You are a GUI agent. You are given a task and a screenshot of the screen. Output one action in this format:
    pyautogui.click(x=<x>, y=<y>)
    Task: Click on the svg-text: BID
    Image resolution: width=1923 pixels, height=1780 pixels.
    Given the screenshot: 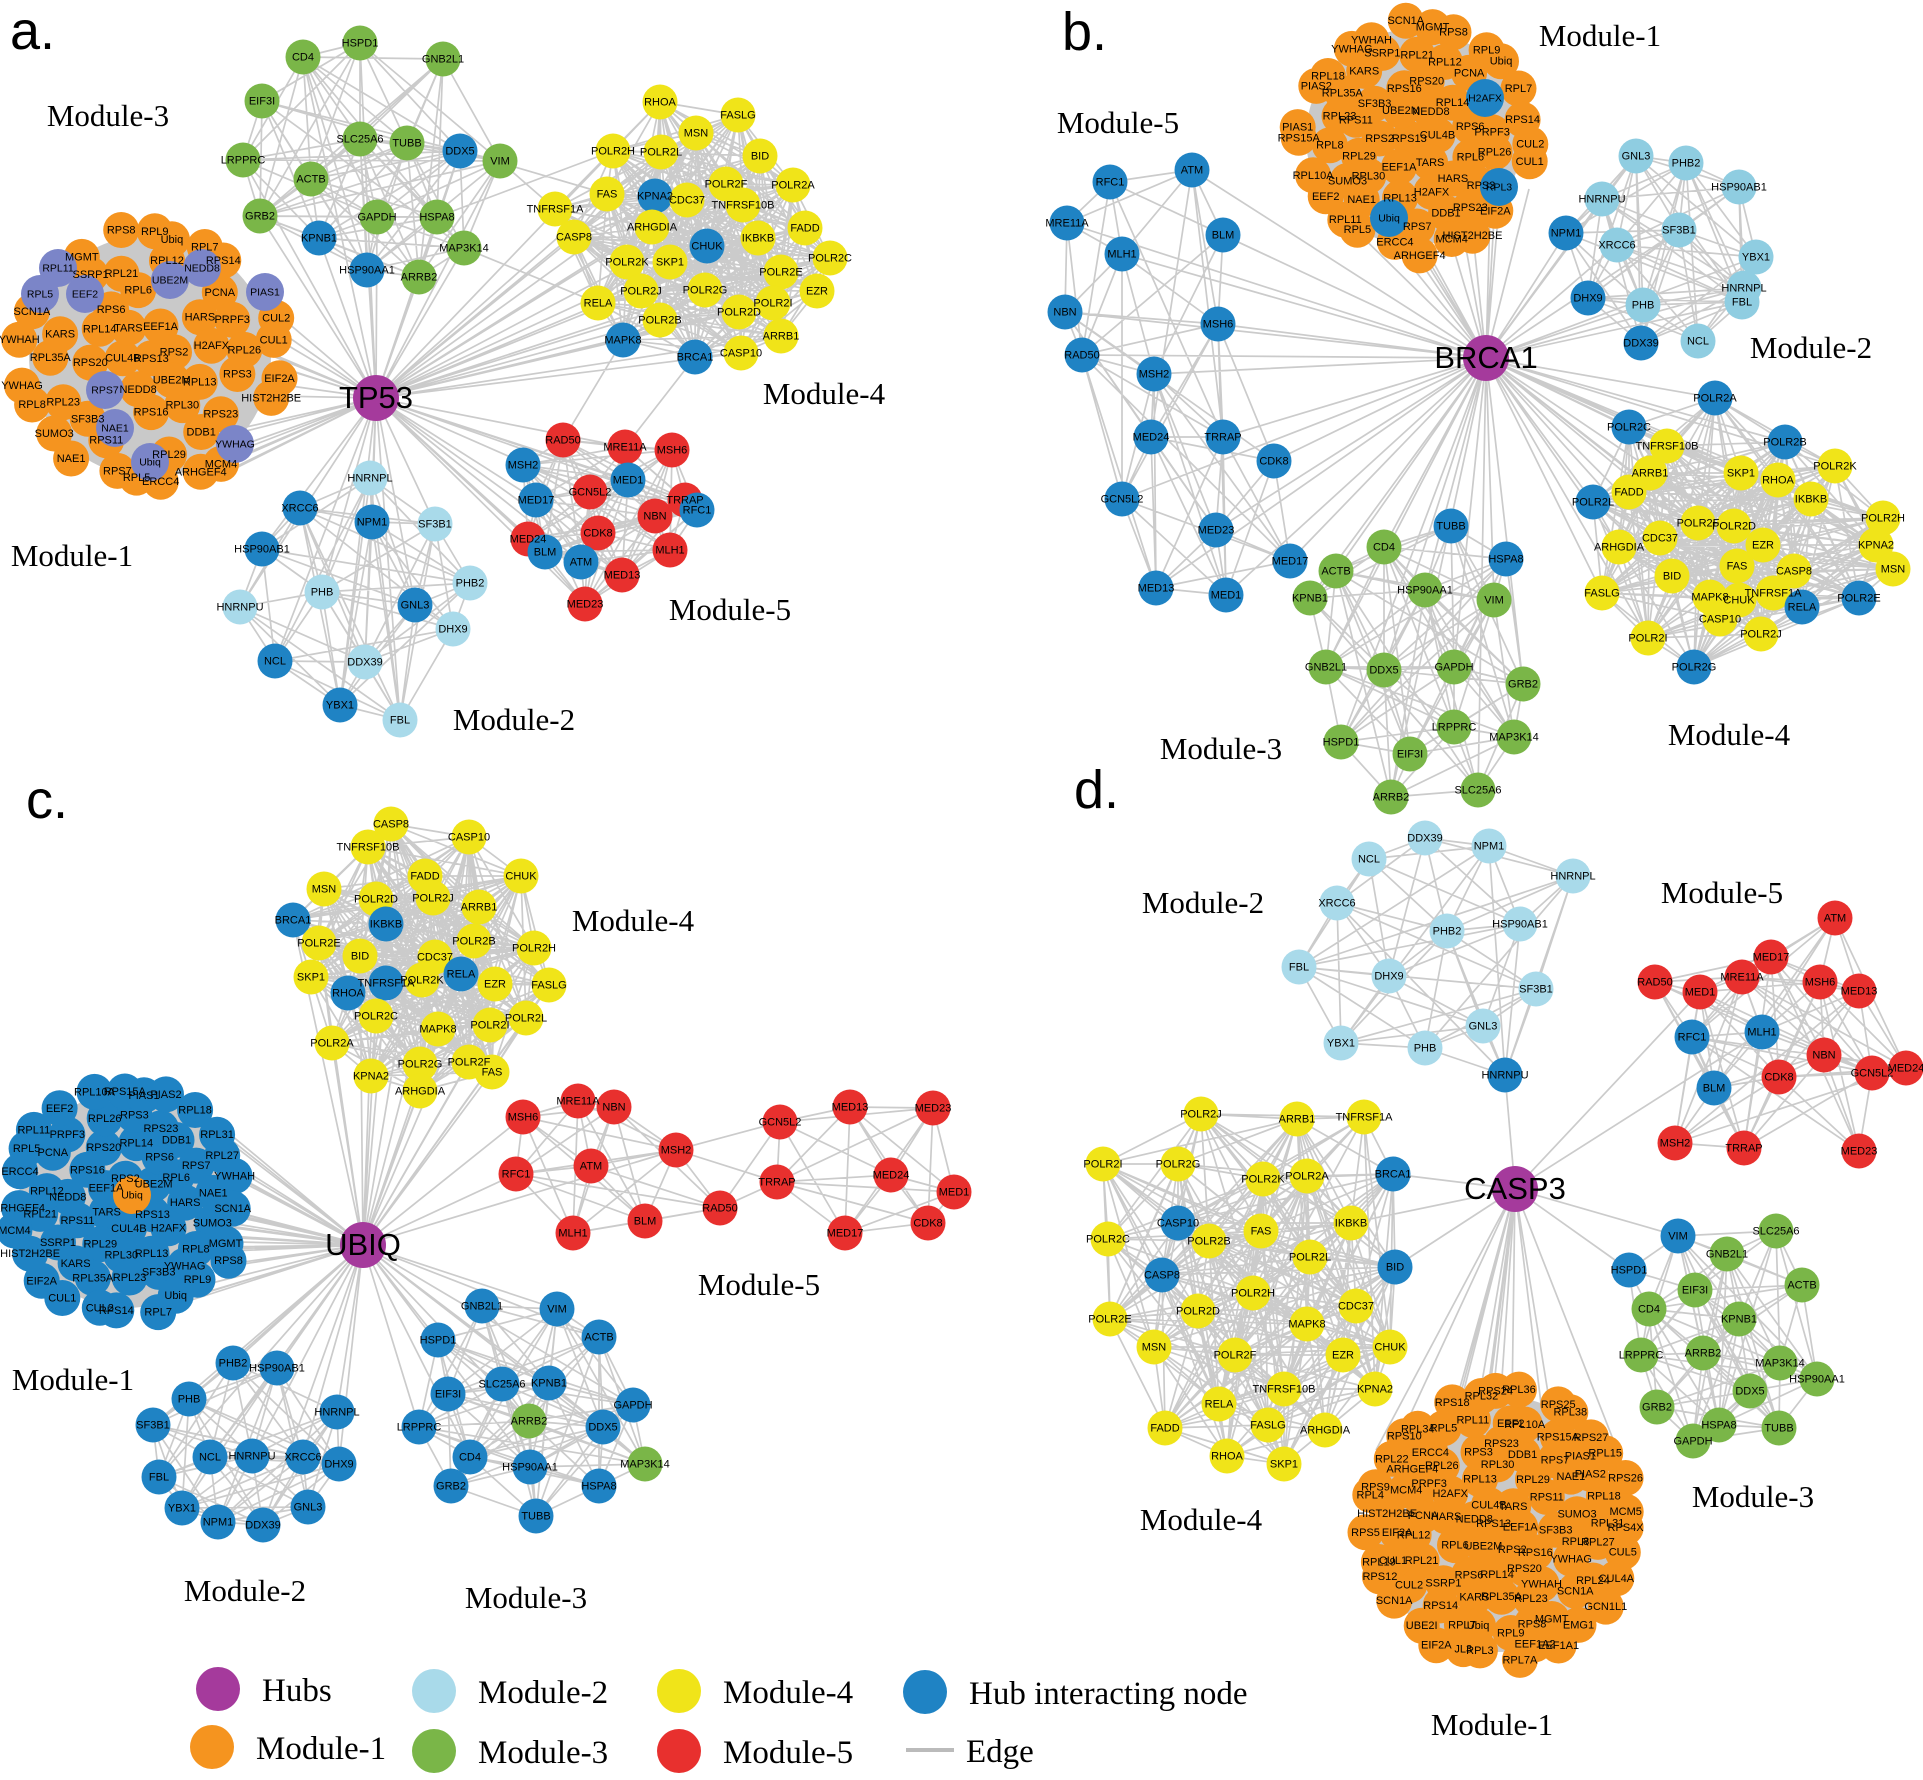 What is the action you would take?
    pyautogui.click(x=360, y=957)
    